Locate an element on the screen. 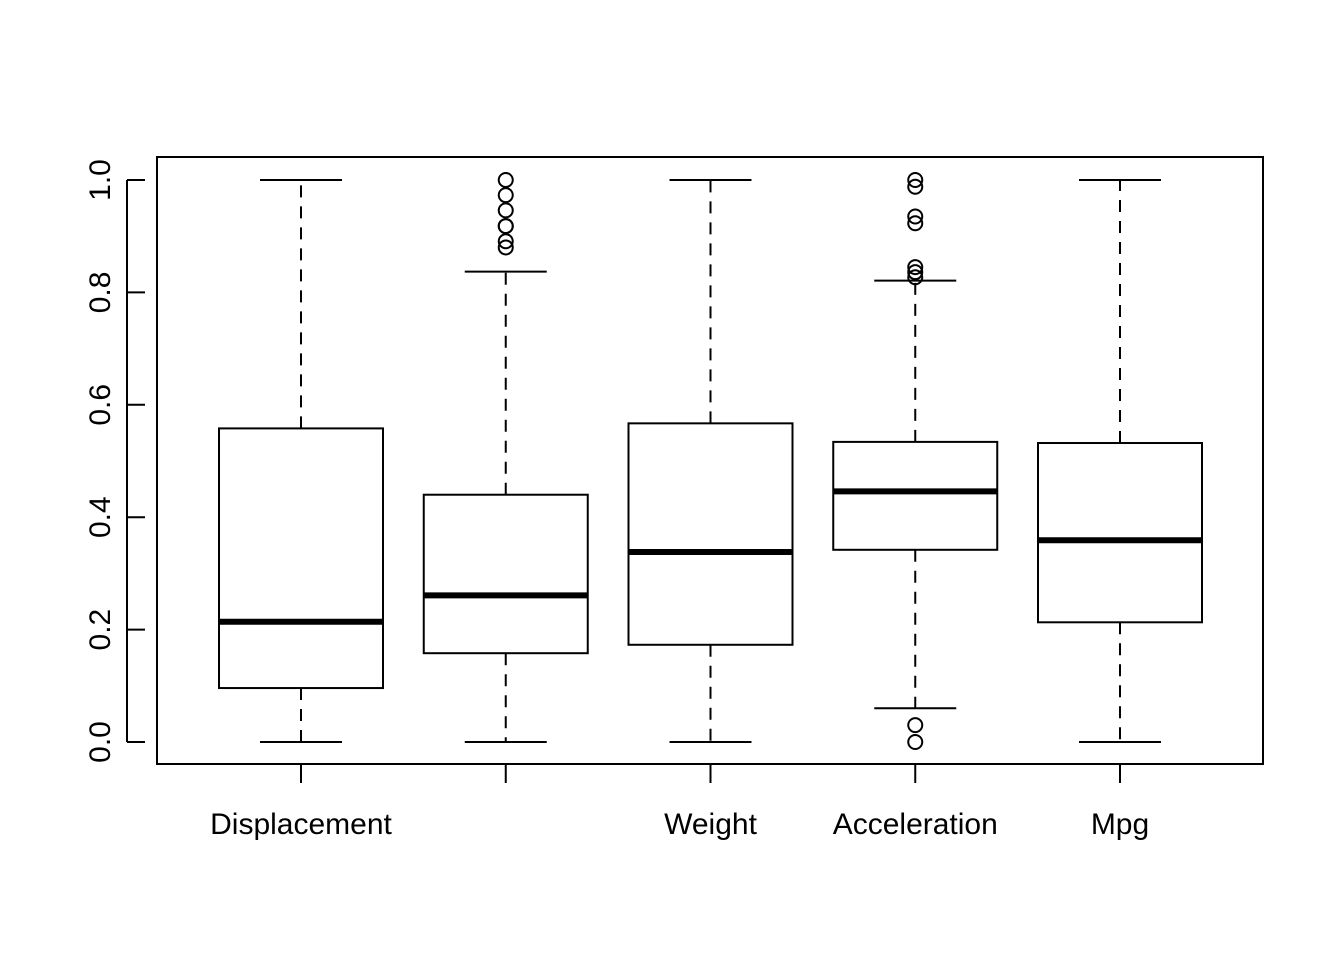  y-tick-label: 0.8 is located at coordinates (100, 293).